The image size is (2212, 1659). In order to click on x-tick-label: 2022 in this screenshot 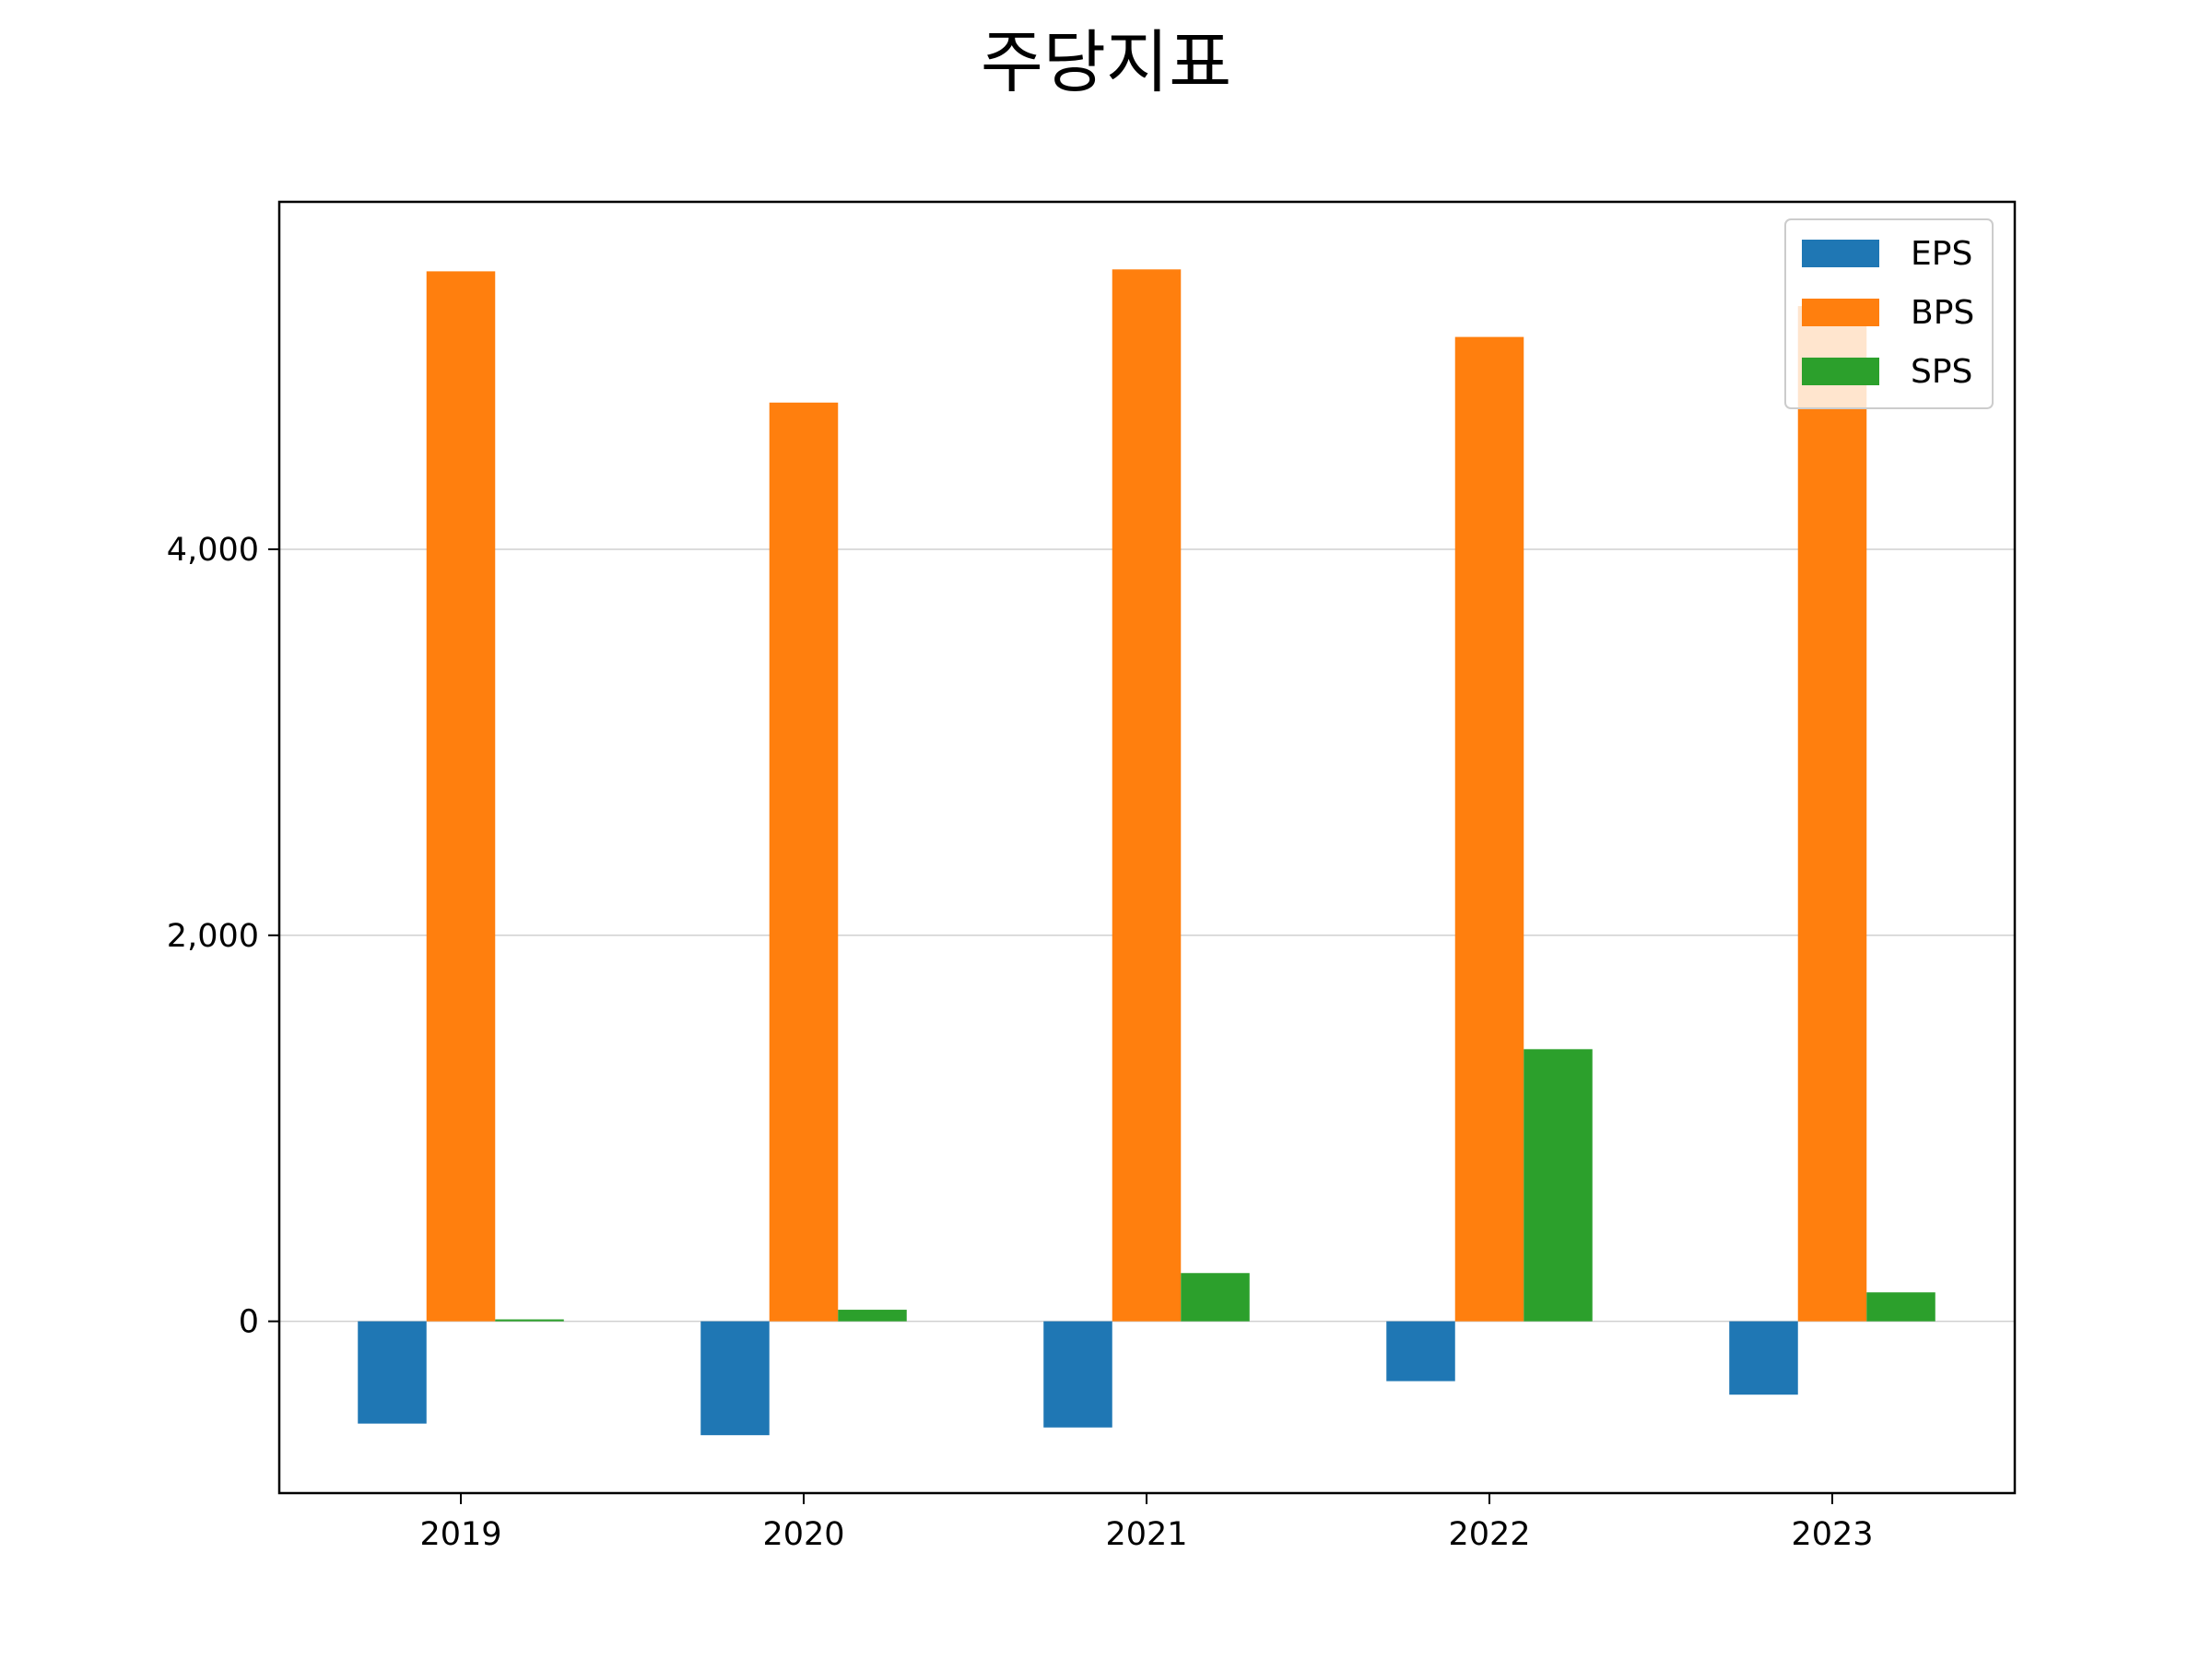, I will do `click(1489, 1534)`.